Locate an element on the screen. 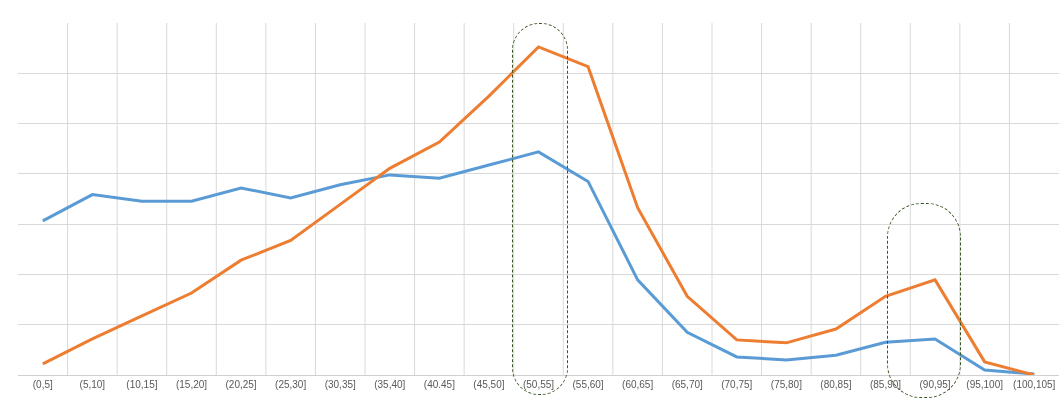  x-tick-label: (80,85] is located at coordinates (836, 384).